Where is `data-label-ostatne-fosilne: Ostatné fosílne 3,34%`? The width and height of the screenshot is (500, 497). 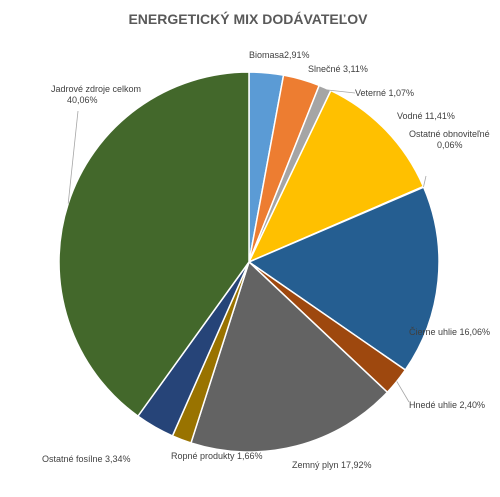
data-label-ostatne-fosilne: Ostatné fosílne 3,34% is located at coordinates (86, 459).